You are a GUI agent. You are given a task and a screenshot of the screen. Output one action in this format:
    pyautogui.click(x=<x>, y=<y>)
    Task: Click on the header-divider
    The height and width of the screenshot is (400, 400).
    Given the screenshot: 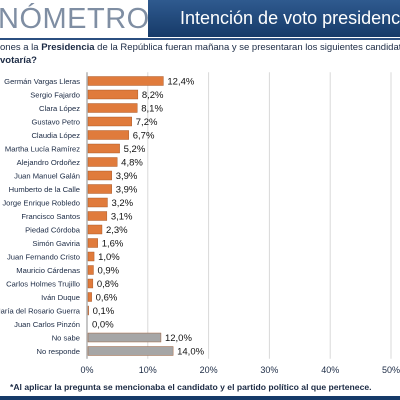 What is the action you would take?
    pyautogui.click(x=200, y=39)
    